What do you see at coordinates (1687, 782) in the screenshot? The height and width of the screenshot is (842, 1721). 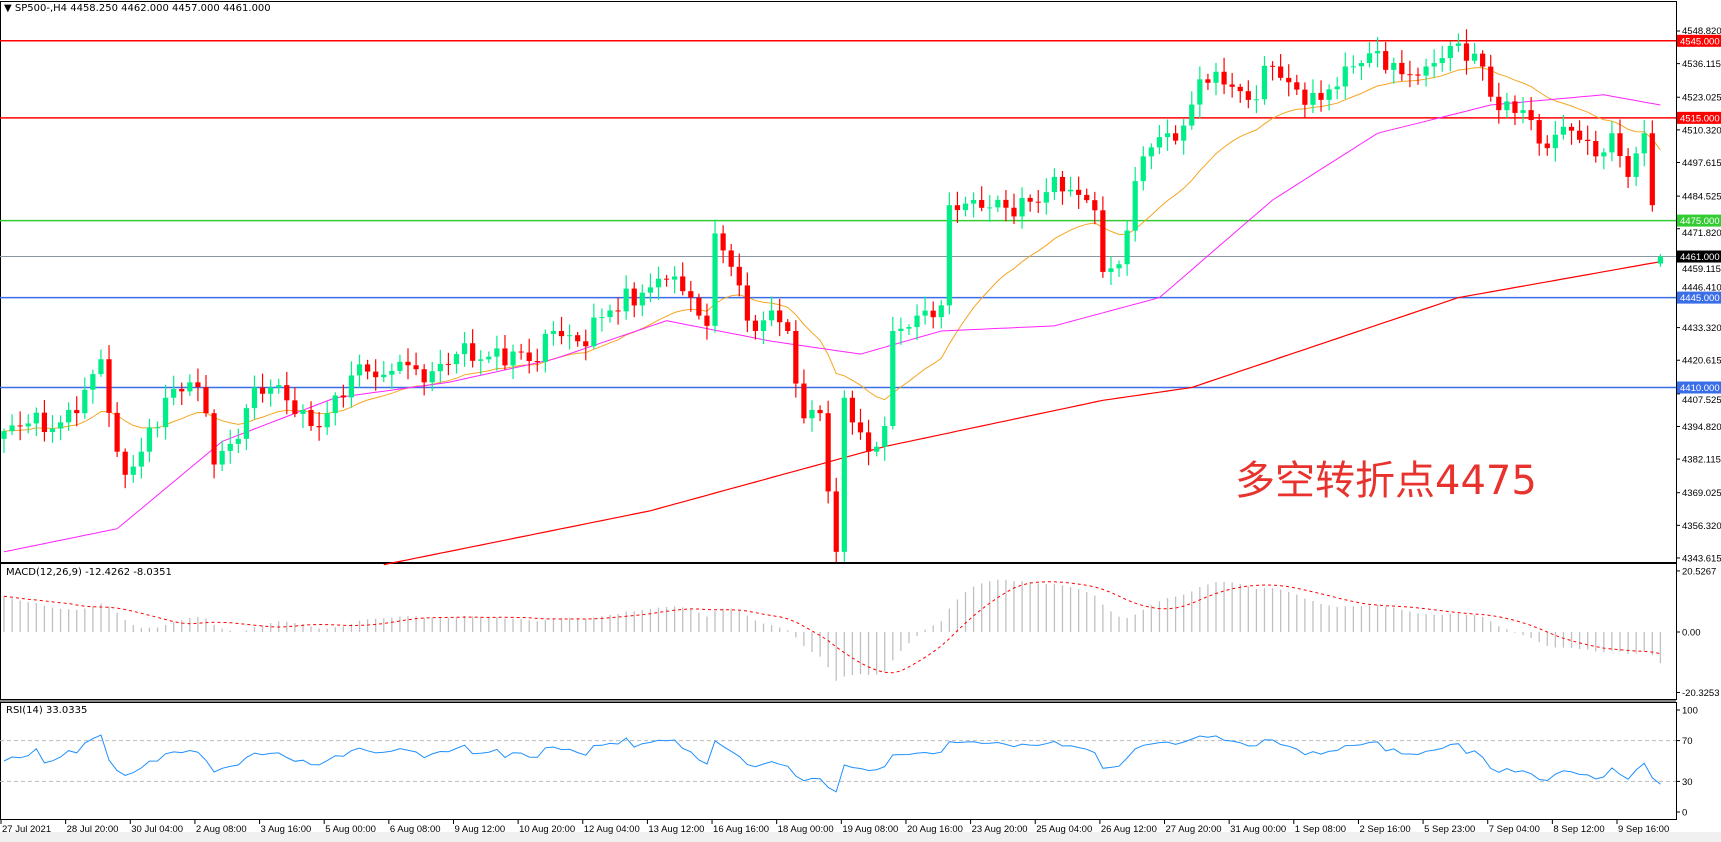 I see `rsi-tick-label: 30` at bounding box center [1687, 782].